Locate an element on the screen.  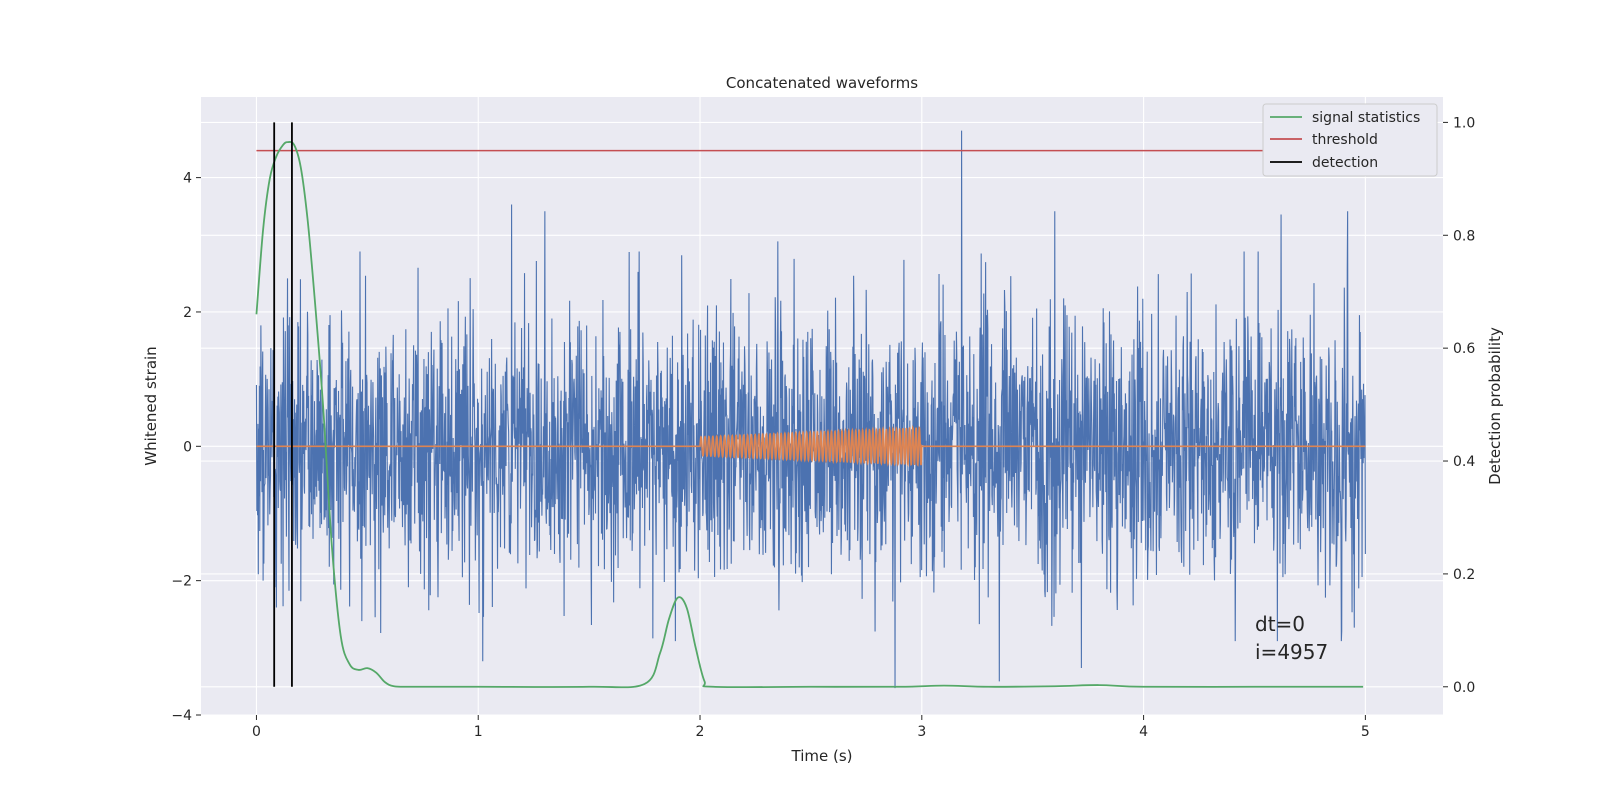
y-tick-label: 4 is located at coordinates (187, 179).